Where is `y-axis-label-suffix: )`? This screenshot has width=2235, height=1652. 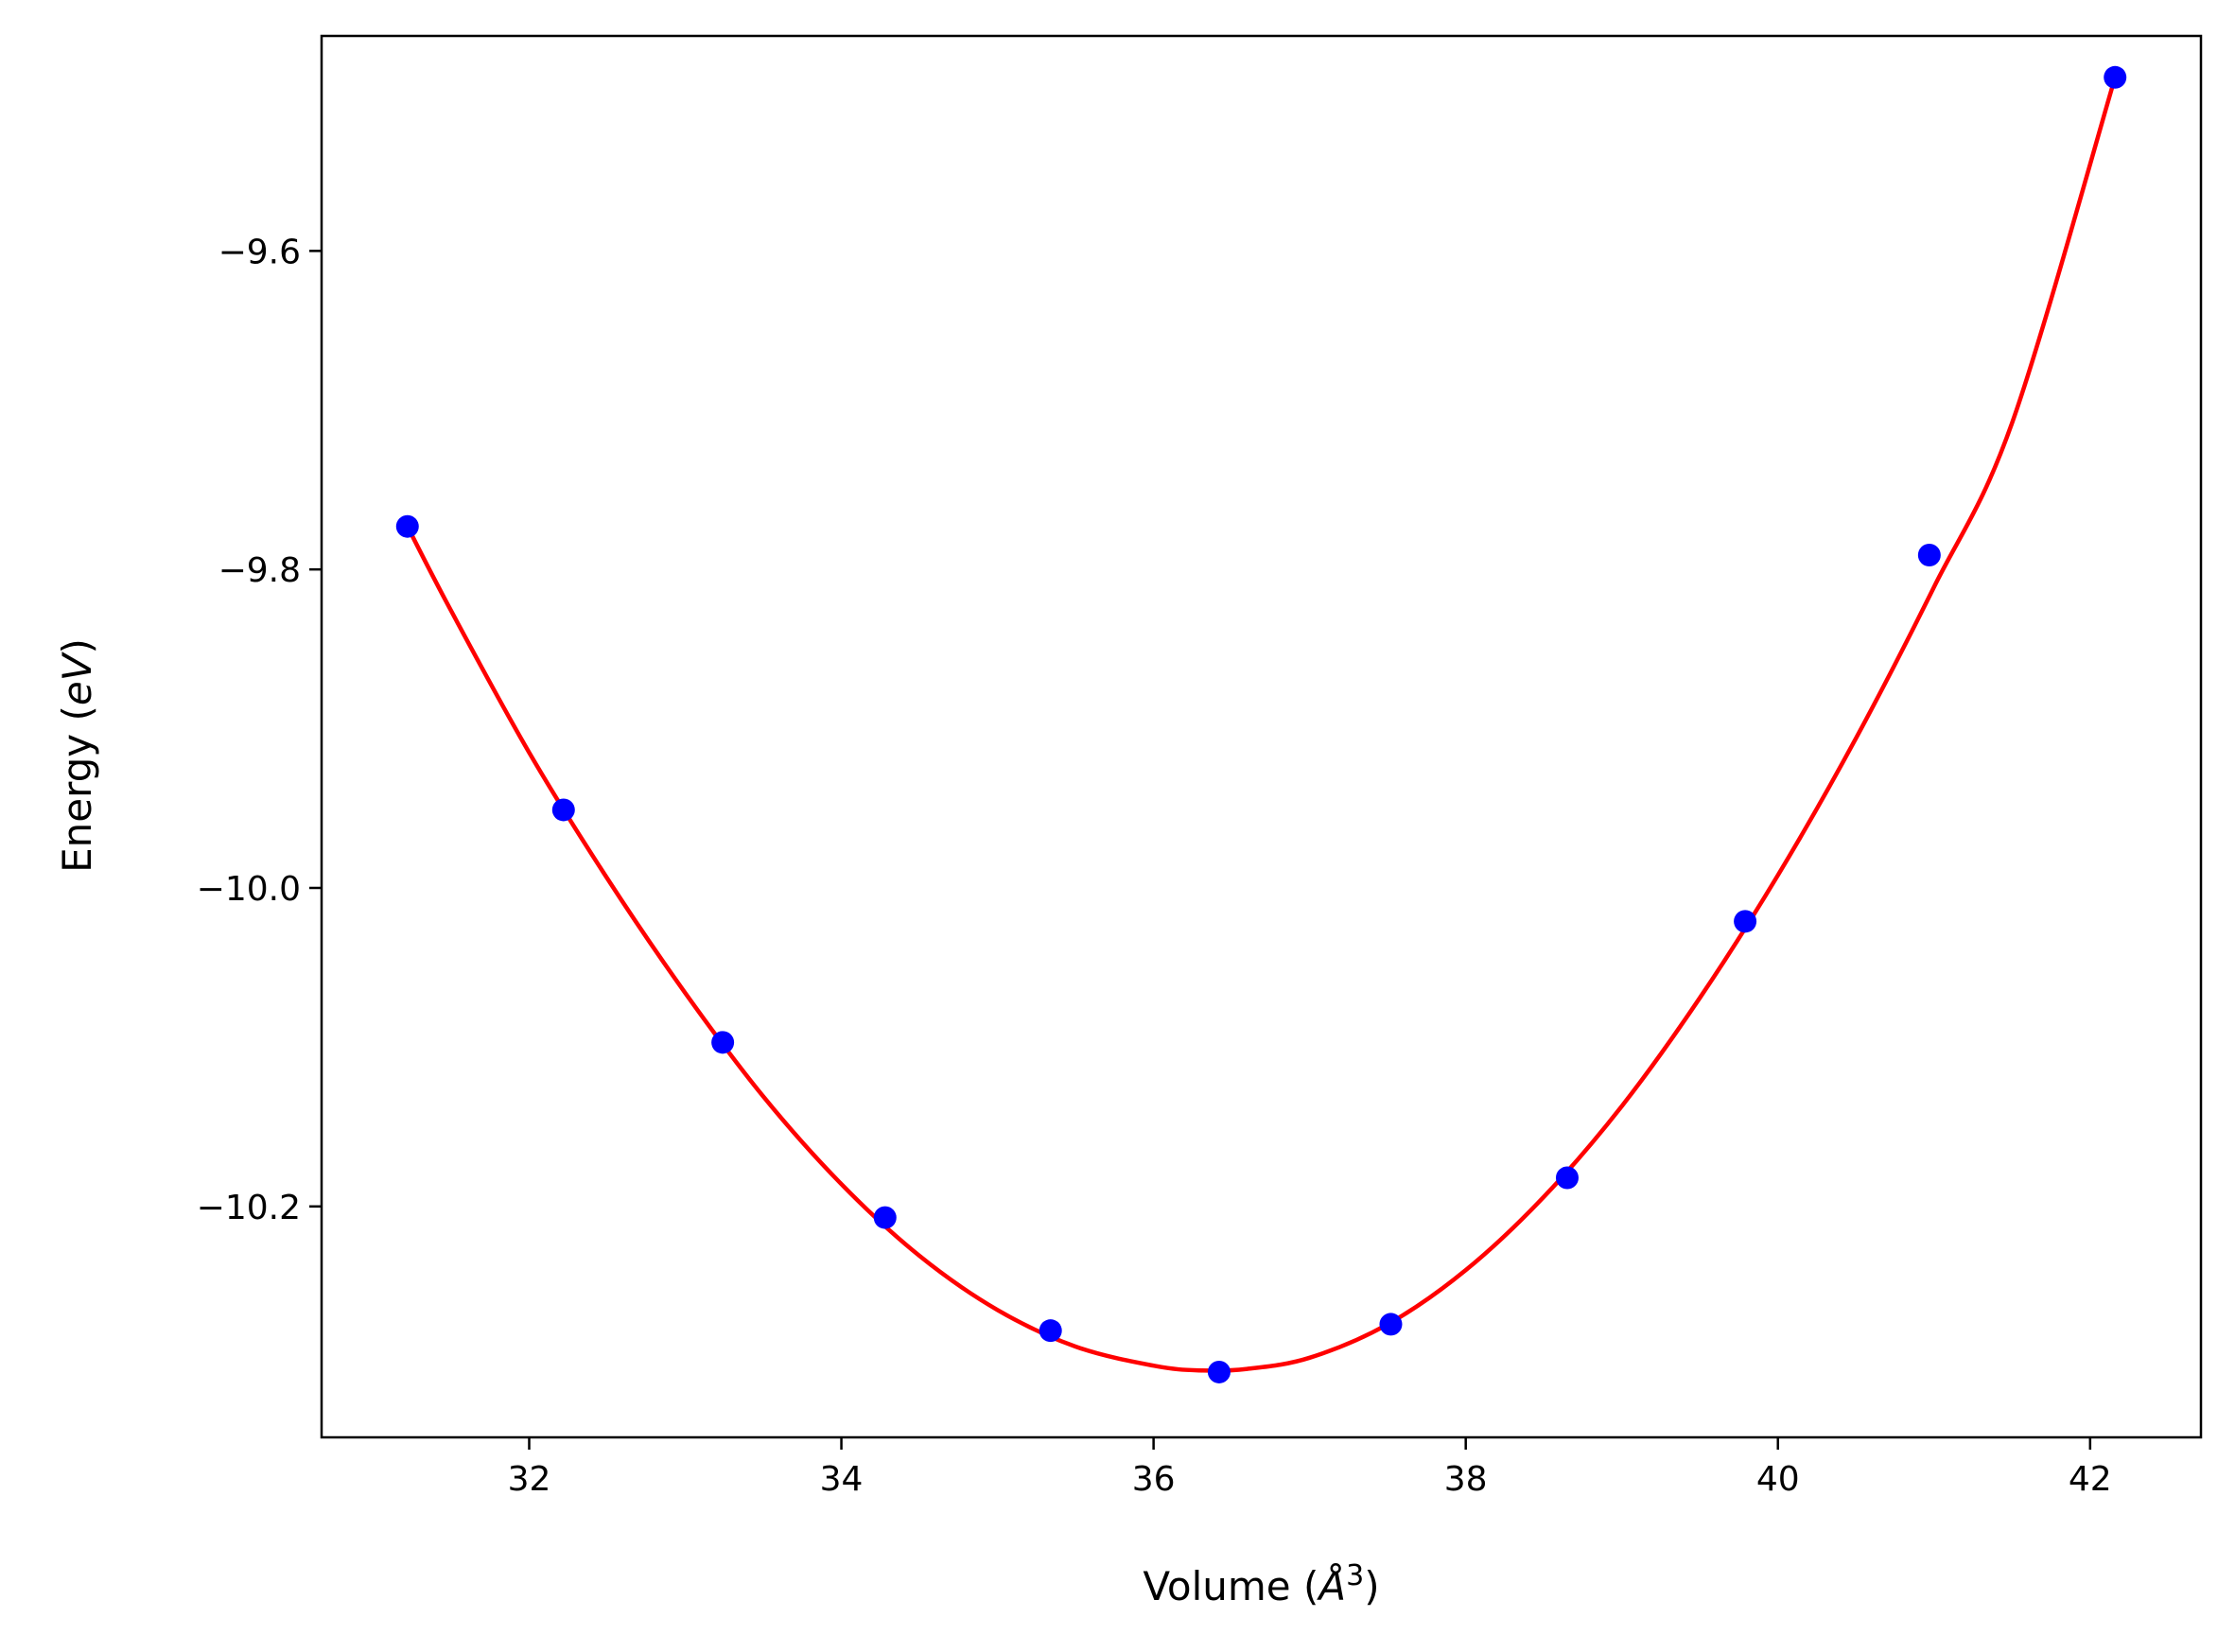 y-axis-label-suffix: ) is located at coordinates (77, 645).